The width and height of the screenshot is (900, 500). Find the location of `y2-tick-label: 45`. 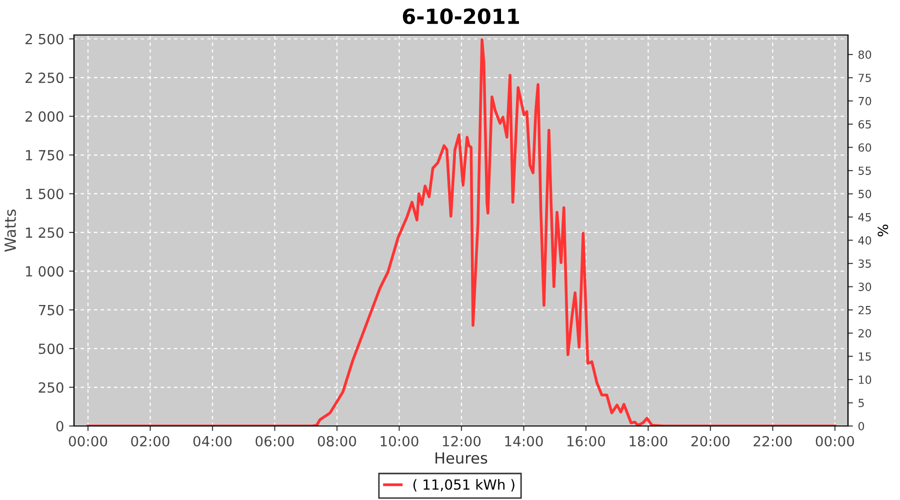

y2-tick-label: 45 is located at coordinates (864, 217).